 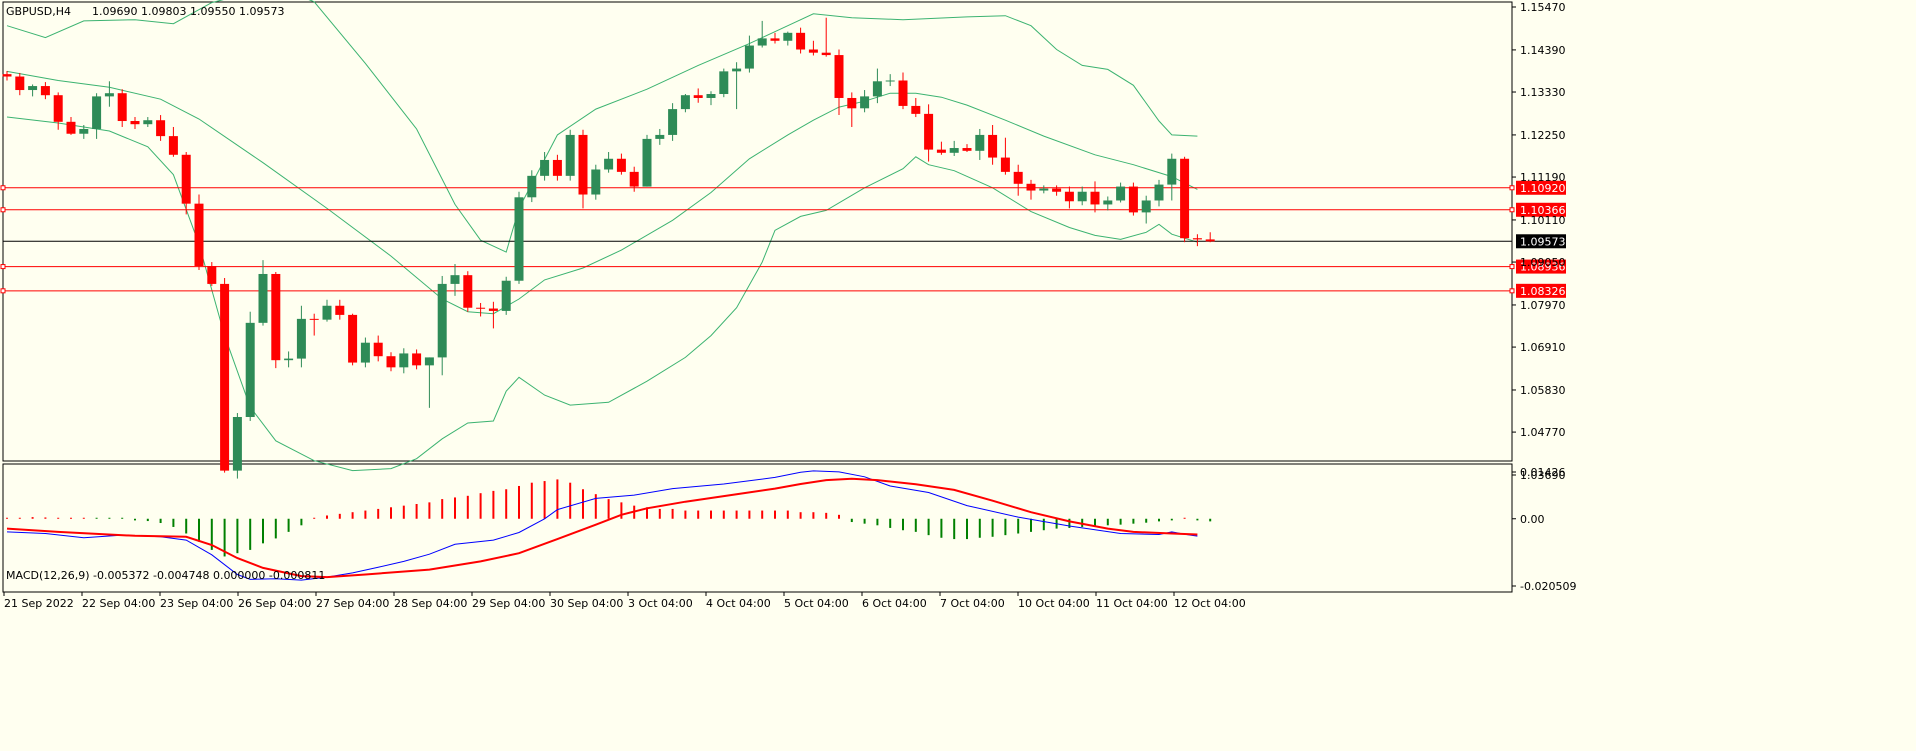 I want to click on time-axis-label: 26 Sep 04:00, so click(x=274, y=603).